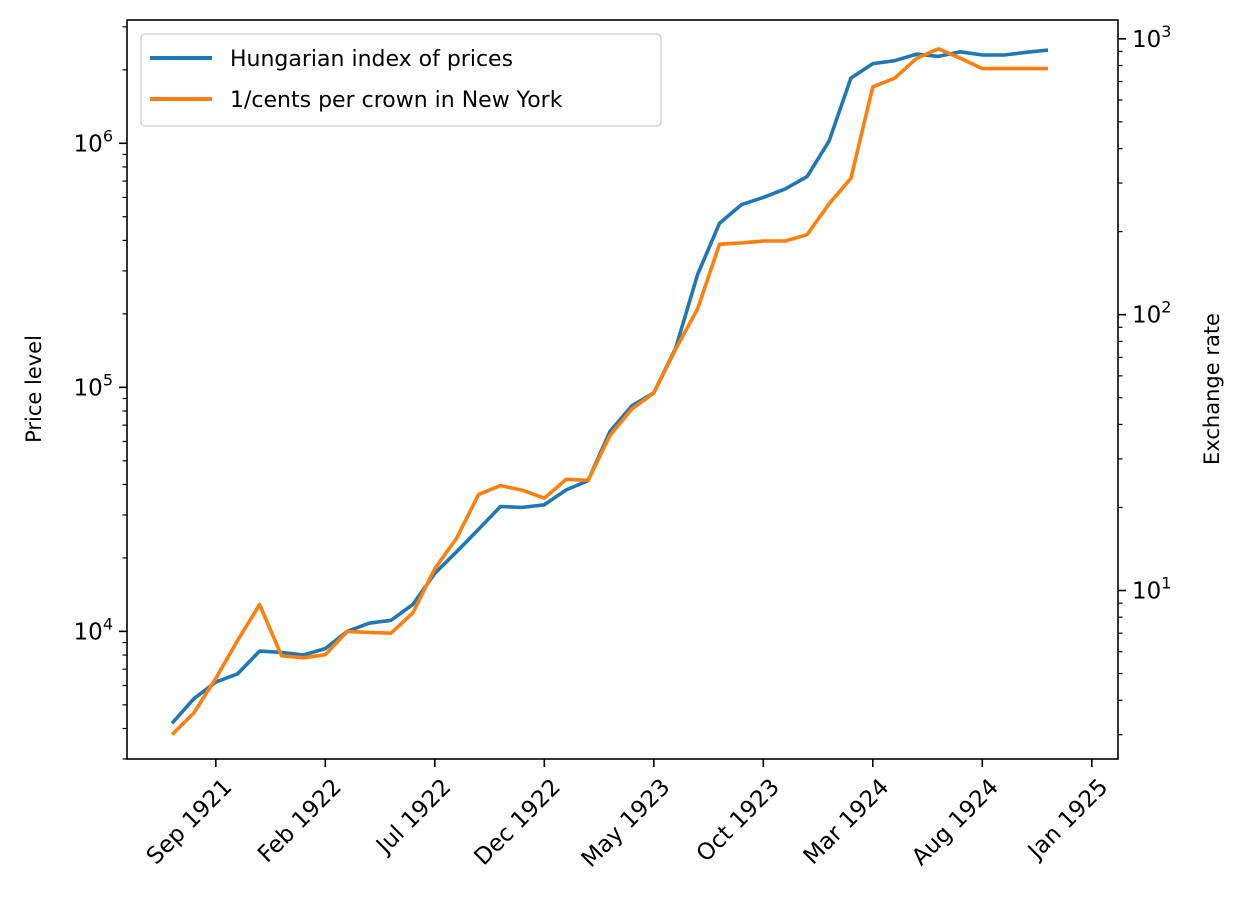  Describe the element at coordinates (93, 629) in the screenshot. I see `left-tick-label: 10⁴` at that location.